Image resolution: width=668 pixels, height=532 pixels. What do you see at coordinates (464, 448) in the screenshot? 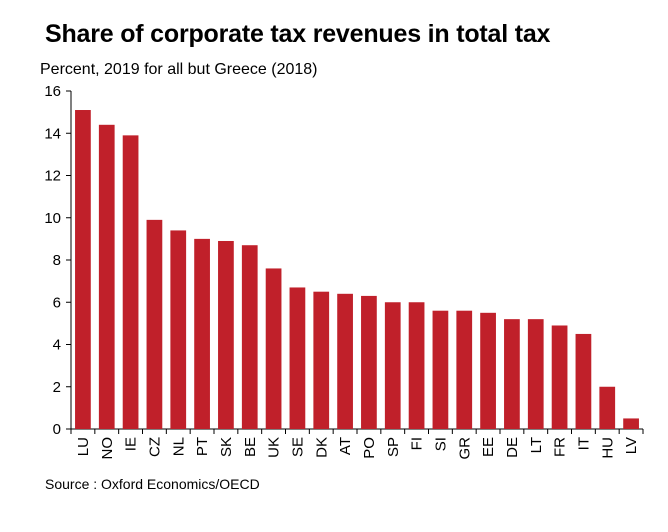
I see `x-category-label: GR` at bounding box center [464, 448].